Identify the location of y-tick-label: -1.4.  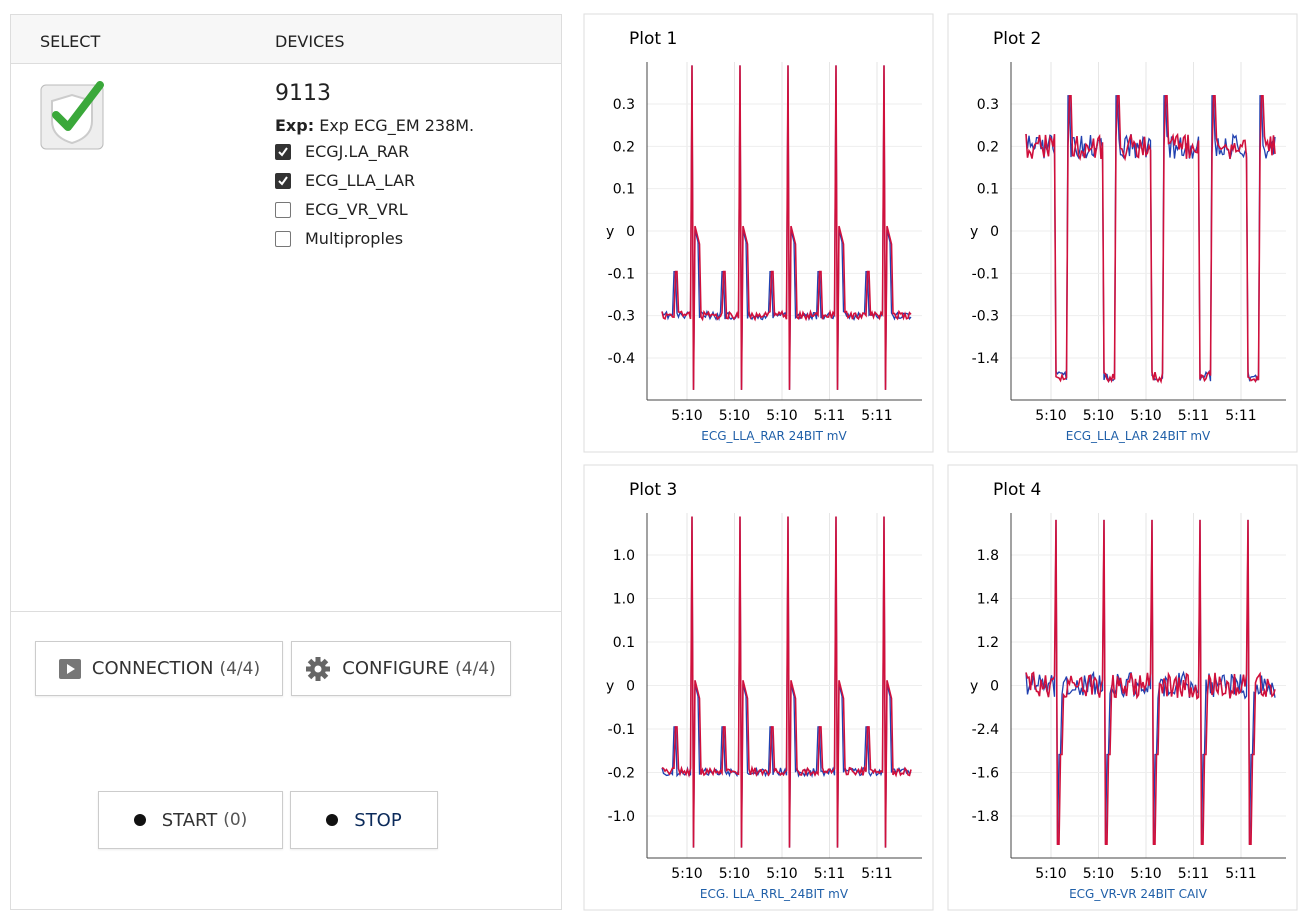
(985, 359).